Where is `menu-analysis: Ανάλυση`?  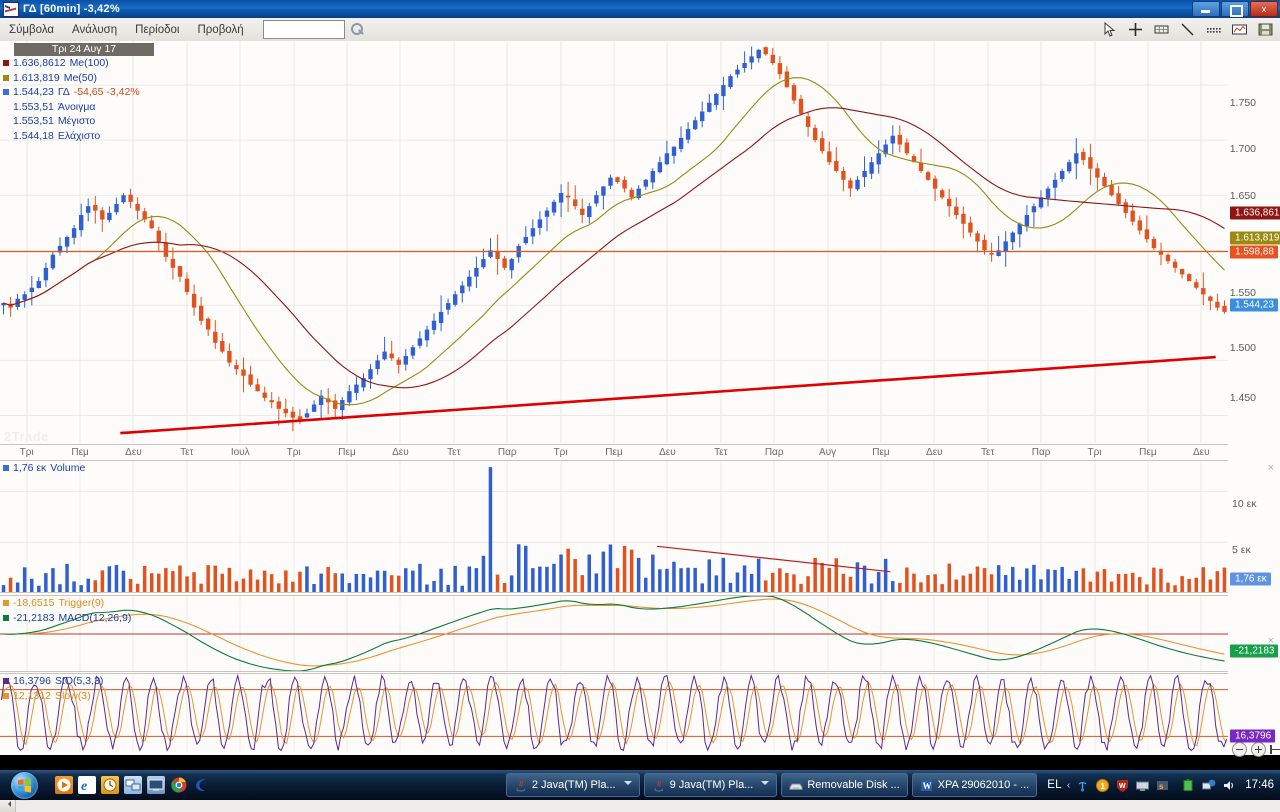
menu-analysis: Ανάλυση is located at coordinates (95, 29).